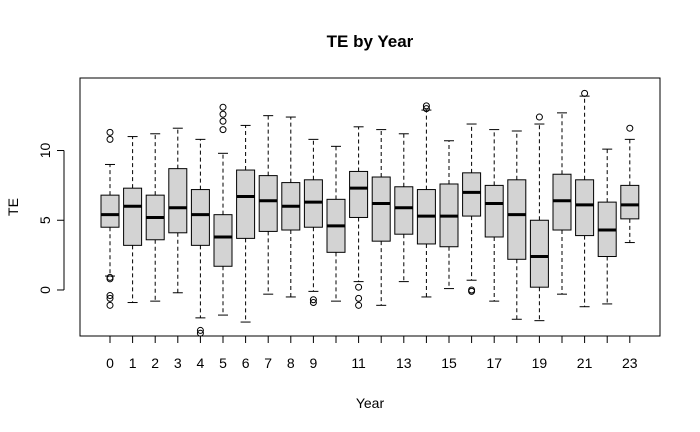 The height and width of the screenshot is (432, 700). I want to click on x-tick-label: 7, so click(268, 363).